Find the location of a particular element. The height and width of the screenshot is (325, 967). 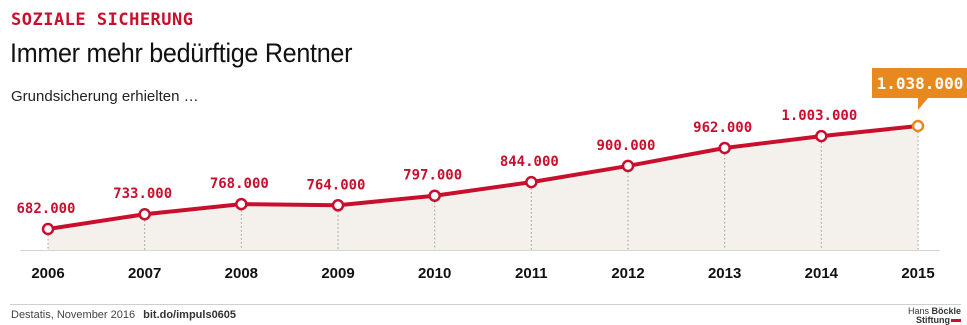

x-tick-label-2009: 2009 is located at coordinates (337, 273).